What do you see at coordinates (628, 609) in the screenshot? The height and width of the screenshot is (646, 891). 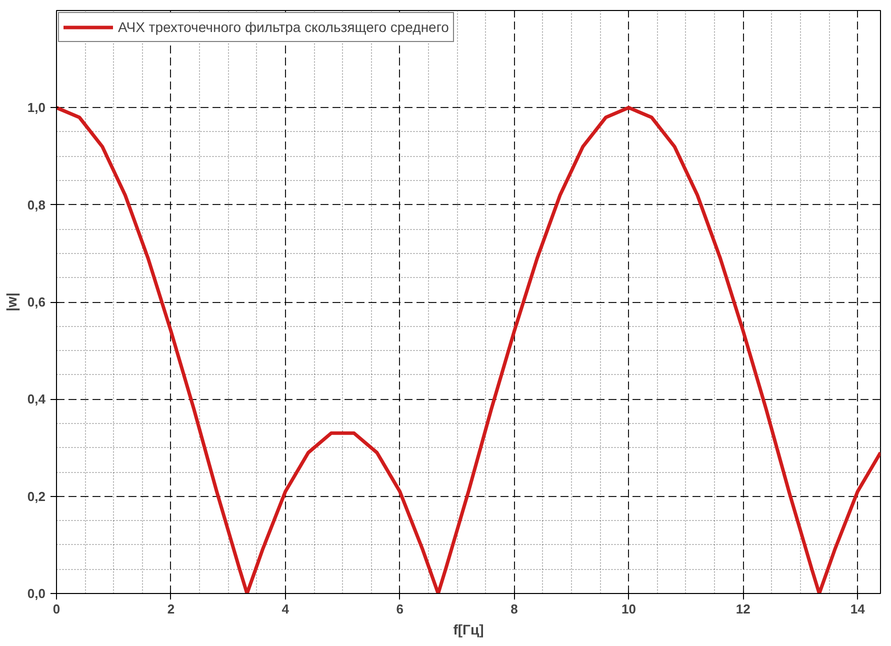 I see `x-tick-label: 10` at bounding box center [628, 609].